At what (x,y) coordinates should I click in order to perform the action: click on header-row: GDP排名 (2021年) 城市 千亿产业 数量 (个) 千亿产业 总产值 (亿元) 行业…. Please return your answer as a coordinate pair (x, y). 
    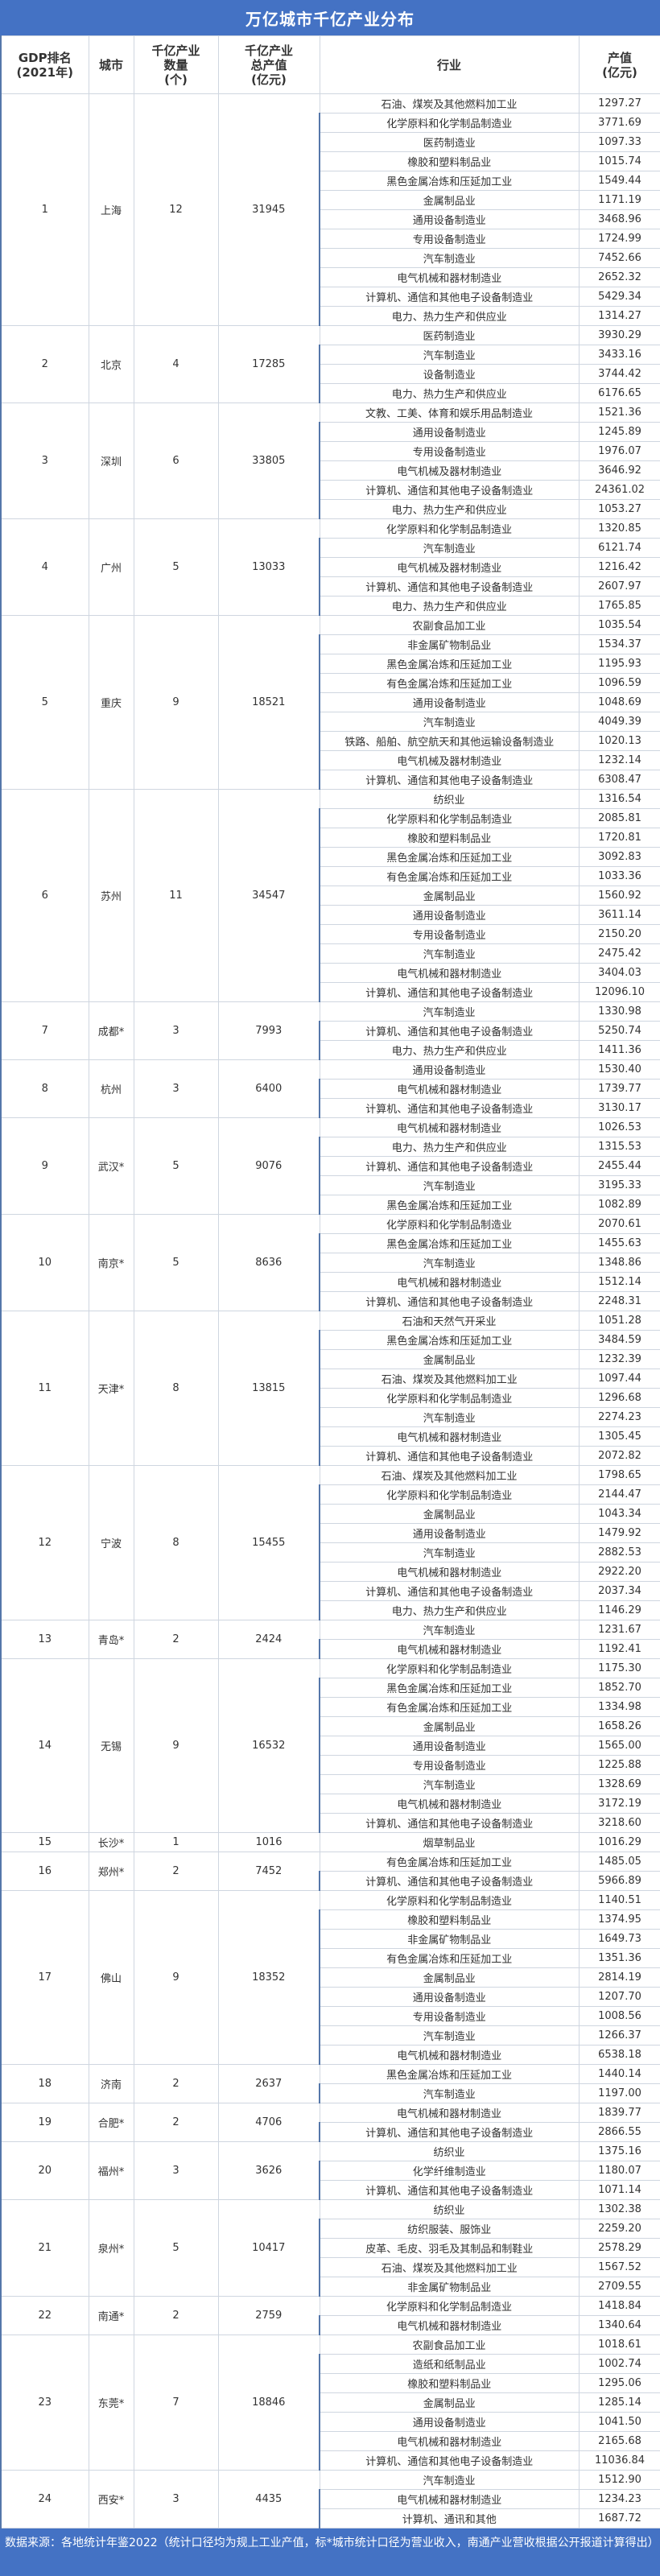
    Looking at the image, I should click on (330, 64).